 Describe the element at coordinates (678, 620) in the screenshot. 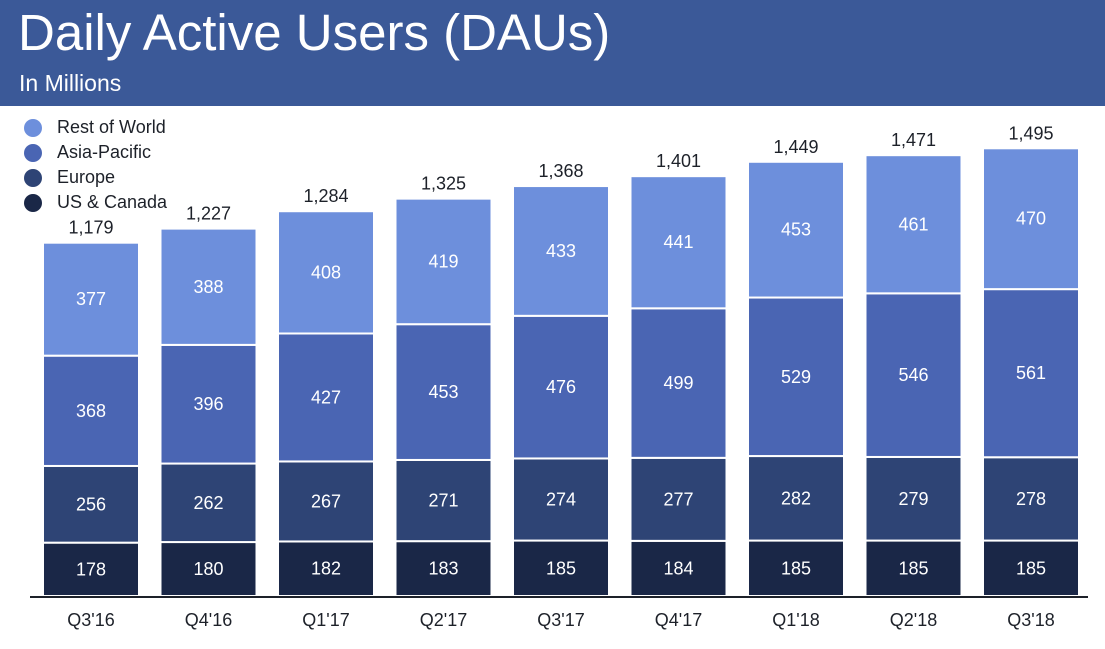

I see `x-tick-label: Q4'17` at that location.